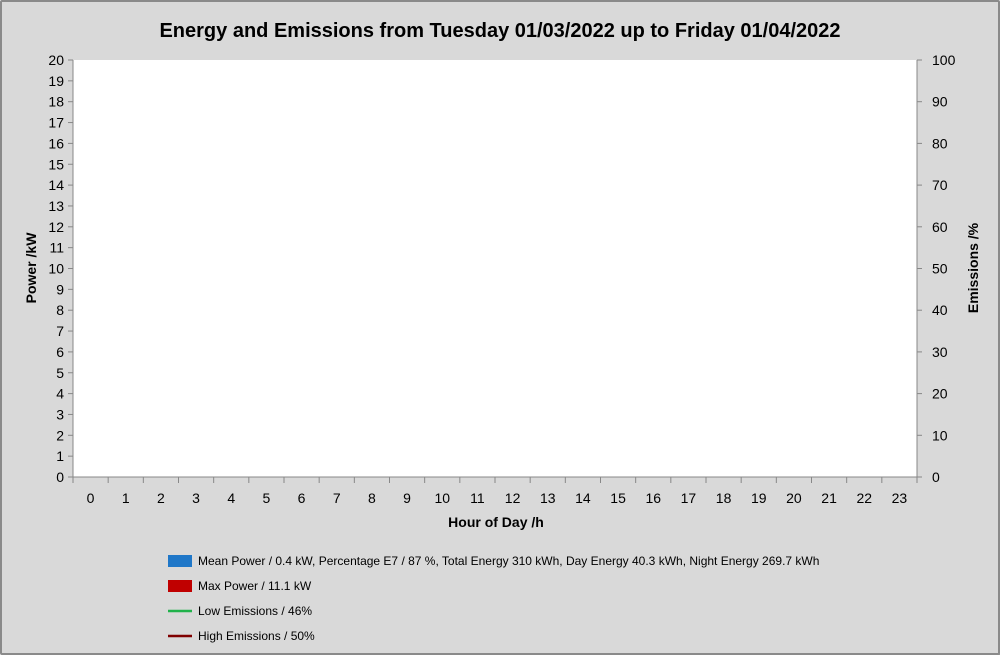 The height and width of the screenshot is (655, 1000). What do you see at coordinates (618, 498) in the screenshot?
I see `x-tick-label: 15` at bounding box center [618, 498].